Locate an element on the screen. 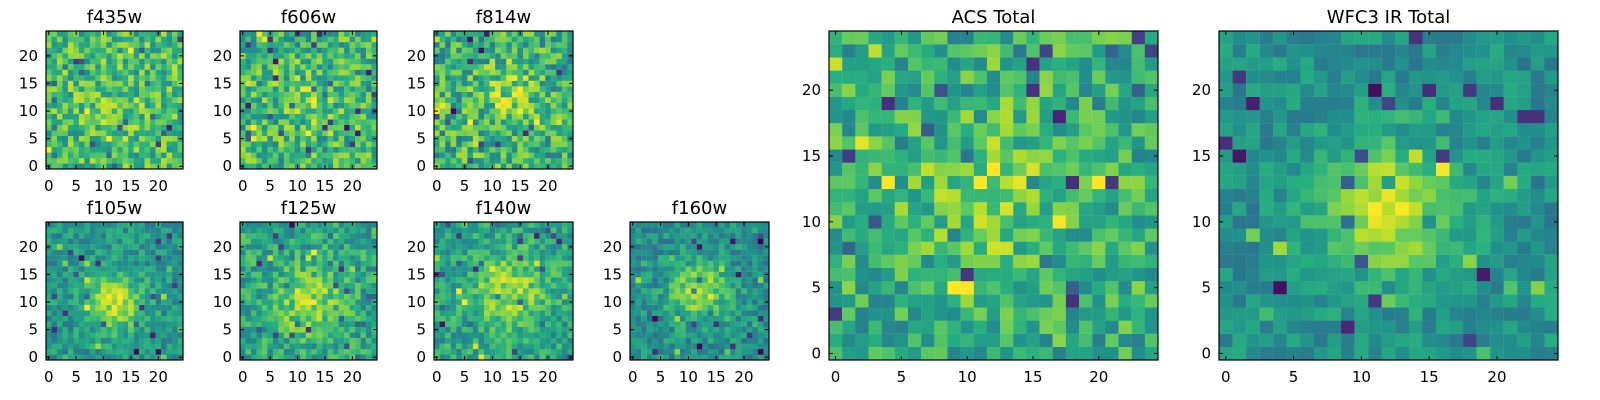 This screenshot has height=400, width=1600. y-tick-label: 10 is located at coordinates (28, 302).